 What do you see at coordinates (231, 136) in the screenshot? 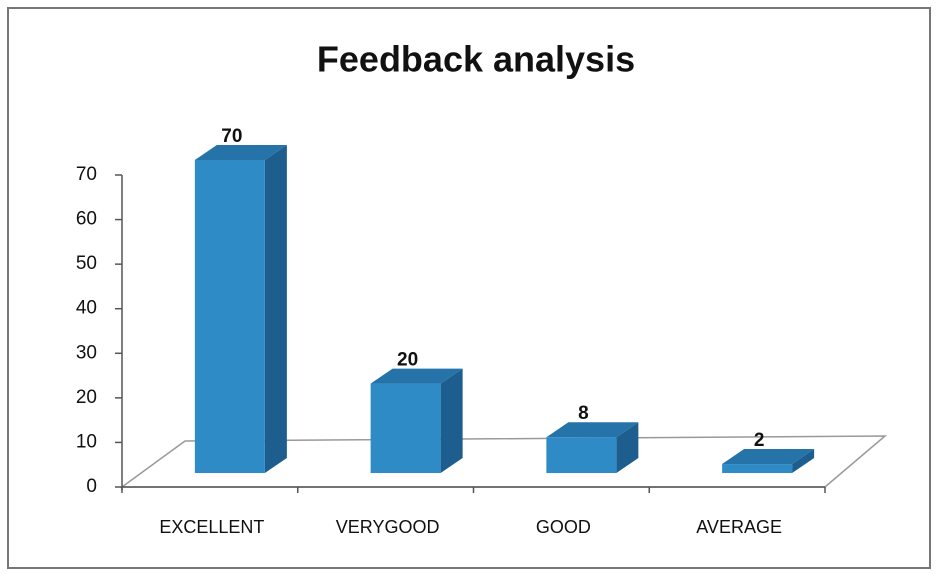
I see `data-label: 70` at bounding box center [231, 136].